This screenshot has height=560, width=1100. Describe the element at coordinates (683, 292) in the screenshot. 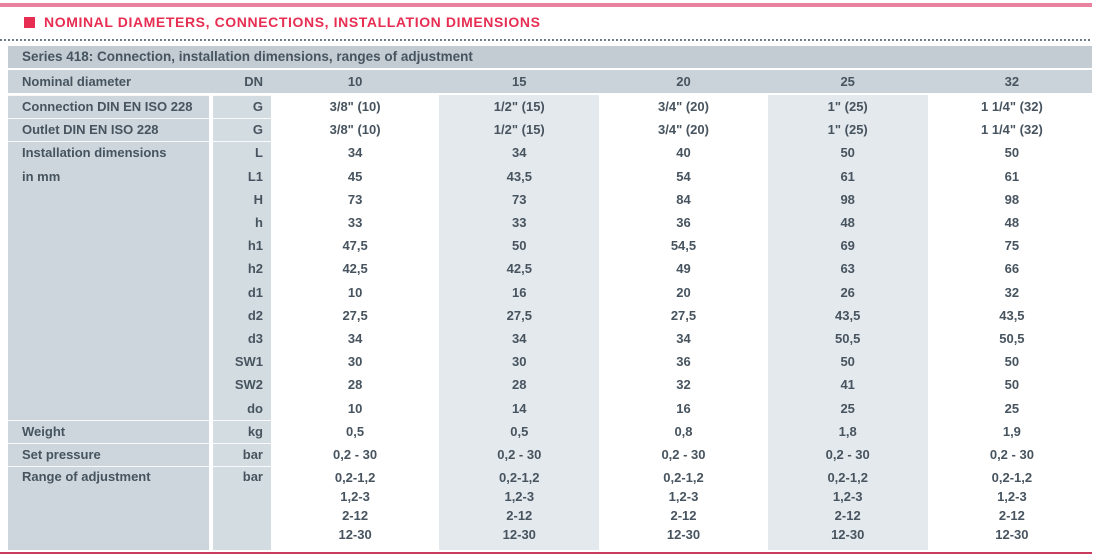

I see `table-cell: 20` at that location.